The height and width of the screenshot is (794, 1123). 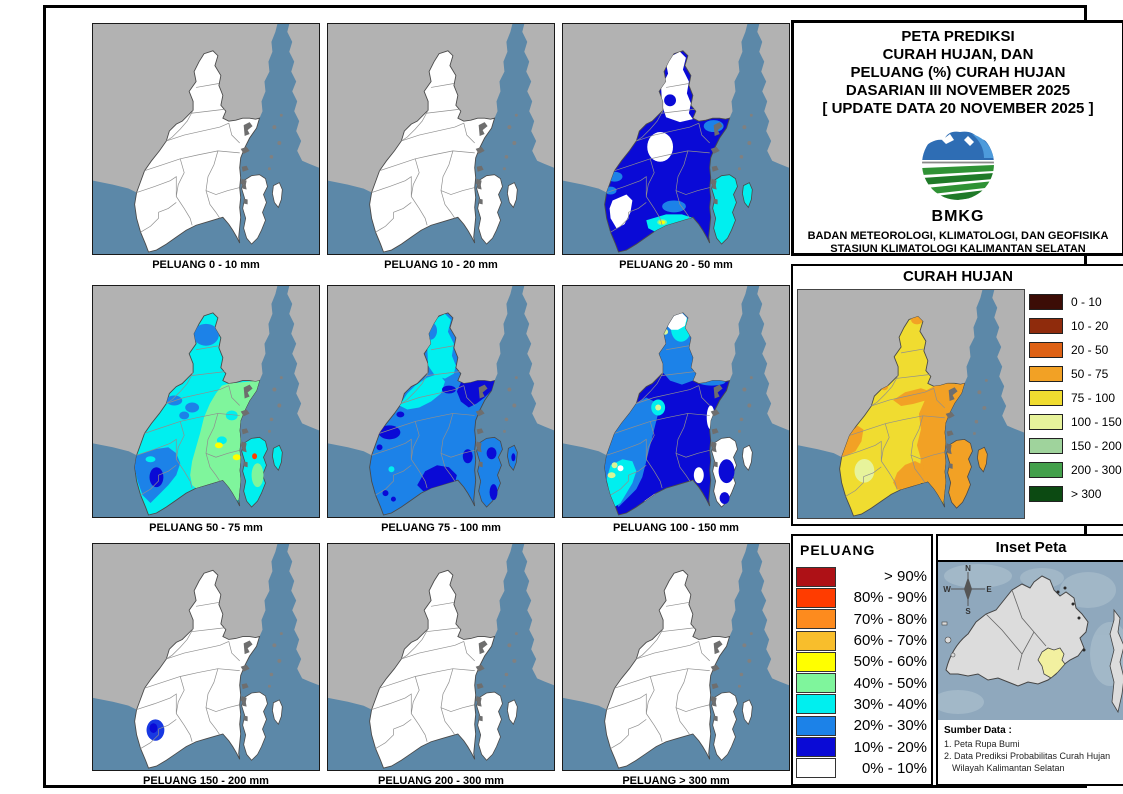 What do you see at coordinates (967, 590) in the screenshot?
I see `compass-rose-icon: N W E S` at bounding box center [967, 590].